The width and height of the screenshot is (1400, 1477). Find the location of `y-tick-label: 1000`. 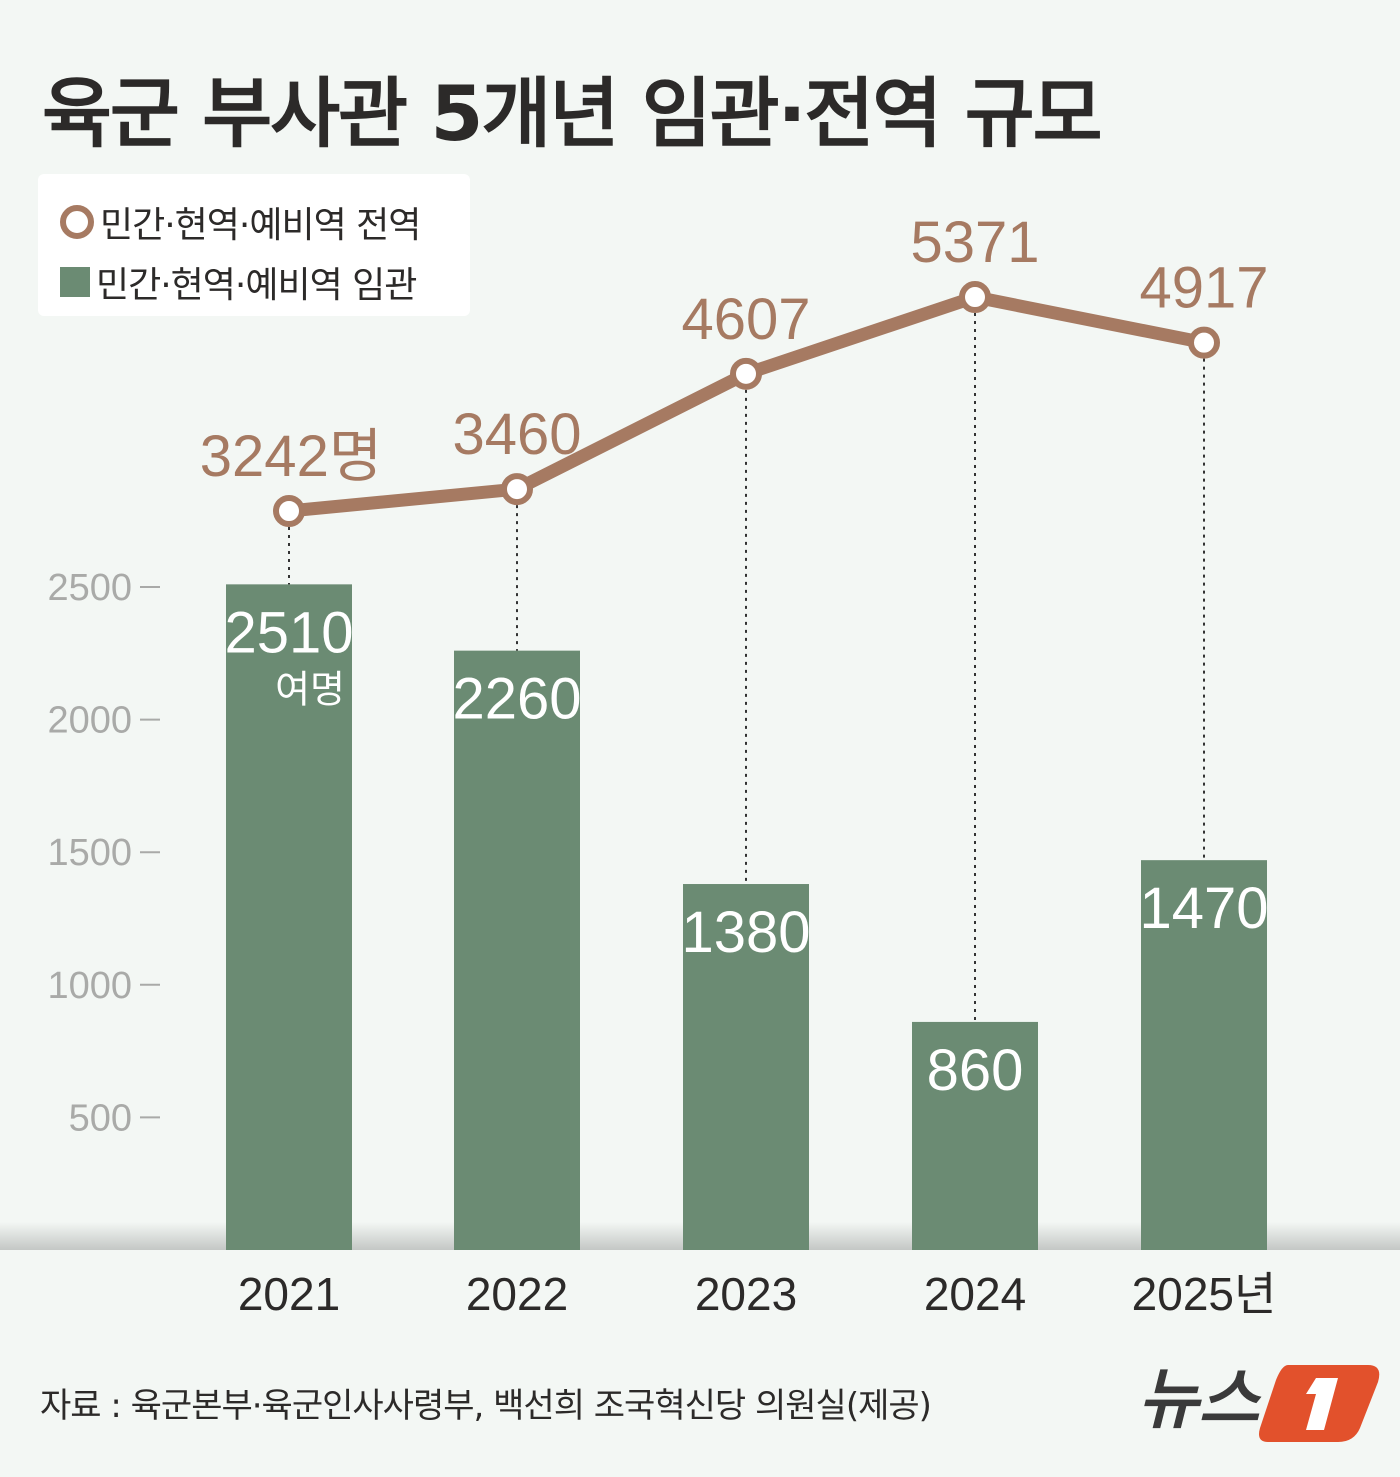

y-tick-label: 1000 is located at coordinates (89, 986).